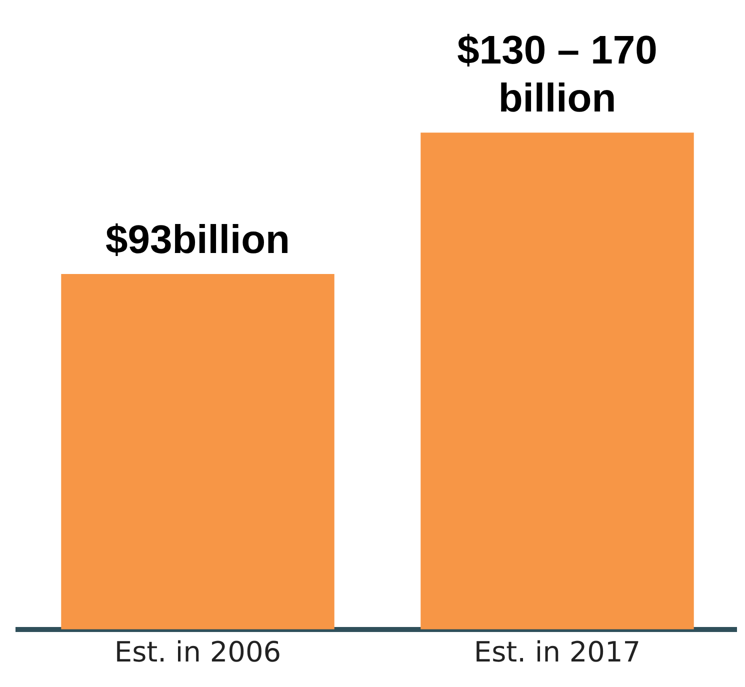 Image resolution: width=745 pixels, height=687 pixels. I want to click on data-label: $93billion, so click(198, 240).